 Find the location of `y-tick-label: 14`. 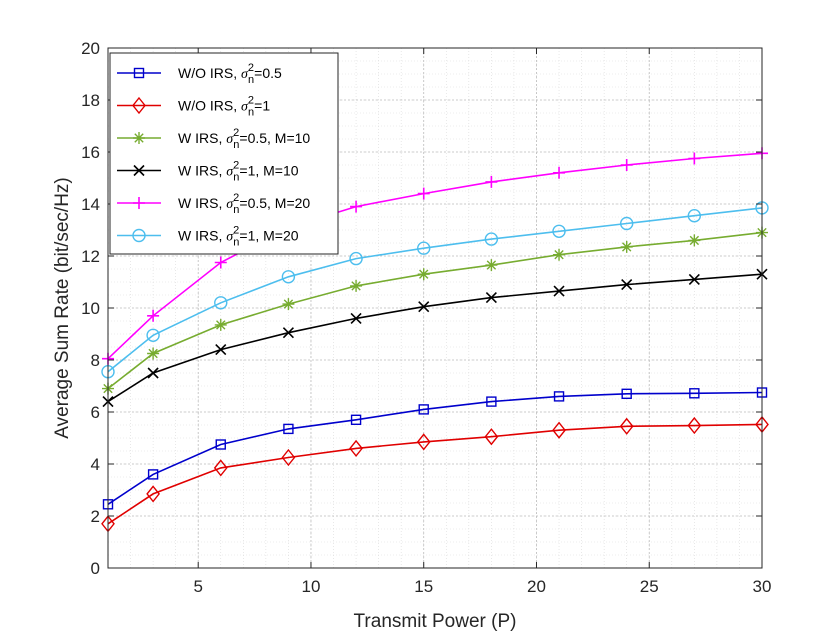

y-tick-label: 14 is located at coordinates (90, 204).